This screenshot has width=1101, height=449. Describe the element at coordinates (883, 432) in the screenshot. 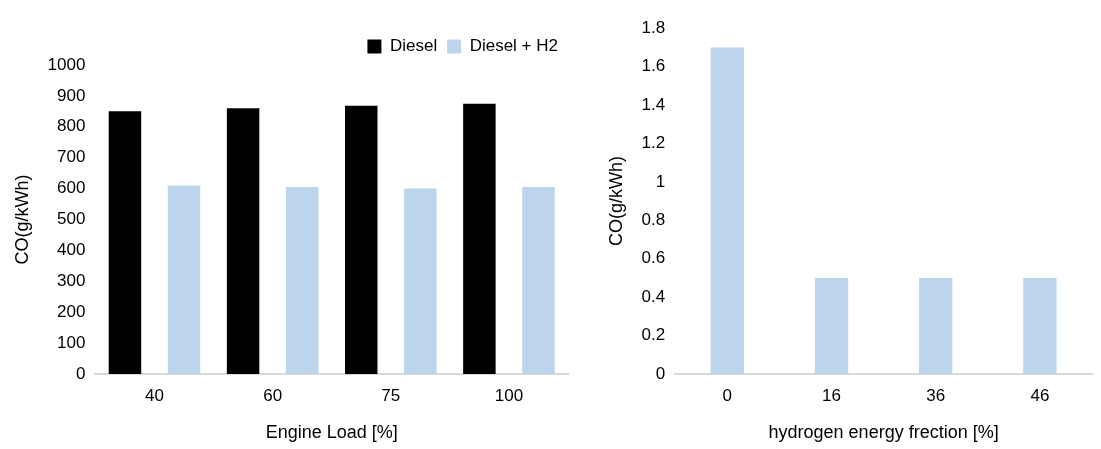

I see `x-axis-title: hydrogen energy frection [%]` at that location.